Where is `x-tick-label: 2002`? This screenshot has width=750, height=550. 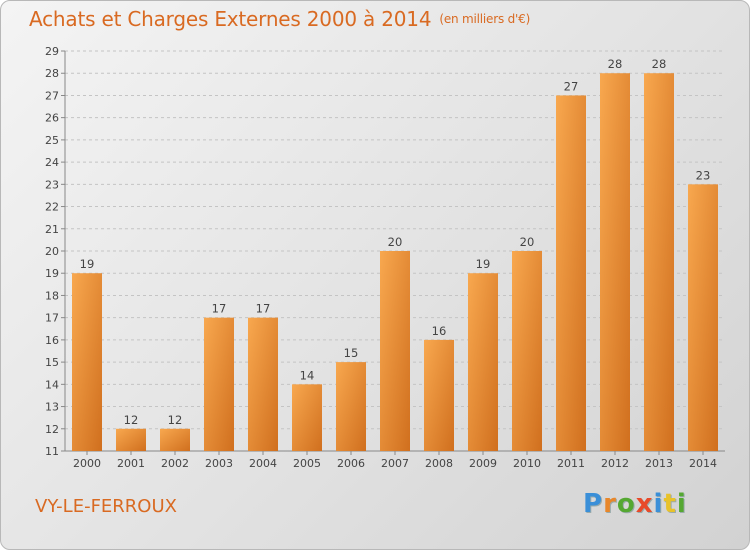 x-tick-label: 2002 is located at coordinates (175, 463).